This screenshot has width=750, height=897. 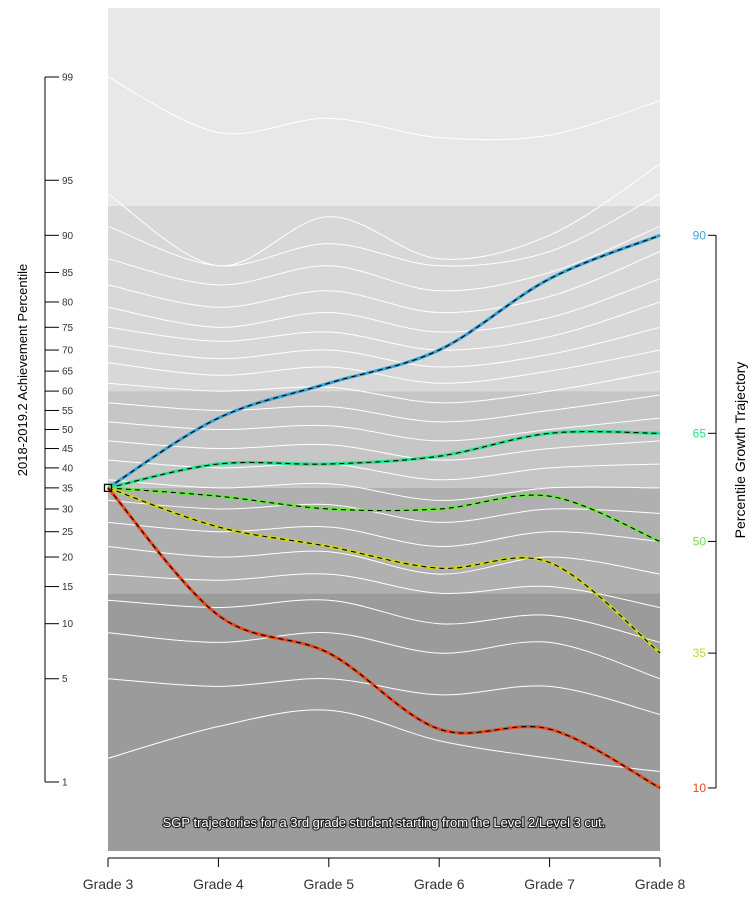 What do you see at coordinates (740, 450) in the screenshot?
I see `right-axis-title: Percentile Growth Trajectory` at bounding box center [740, 450].